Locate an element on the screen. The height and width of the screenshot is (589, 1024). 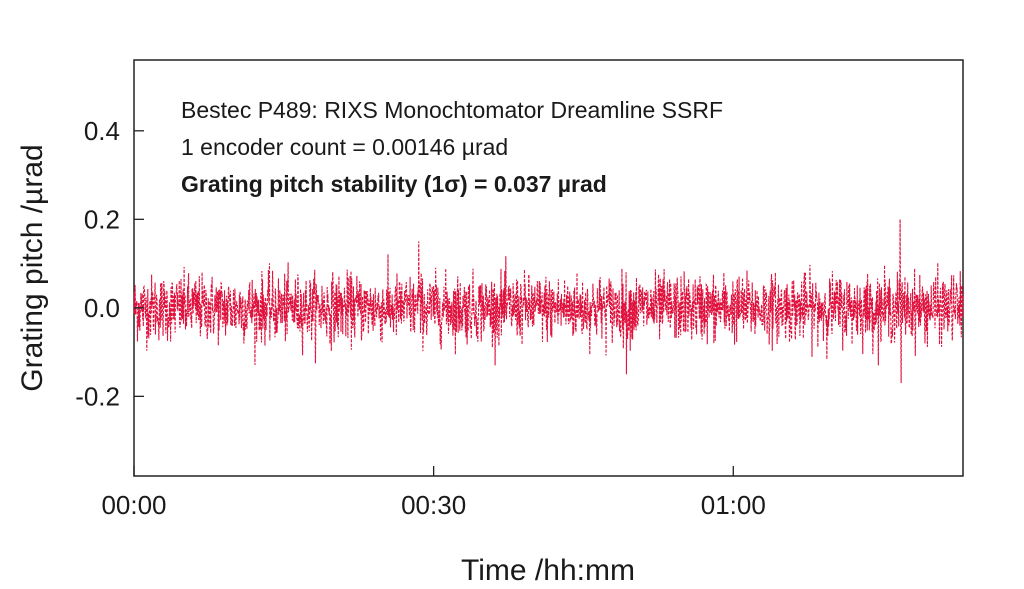
y-tick-label: 0.4 is located at coordinates (102, 131).